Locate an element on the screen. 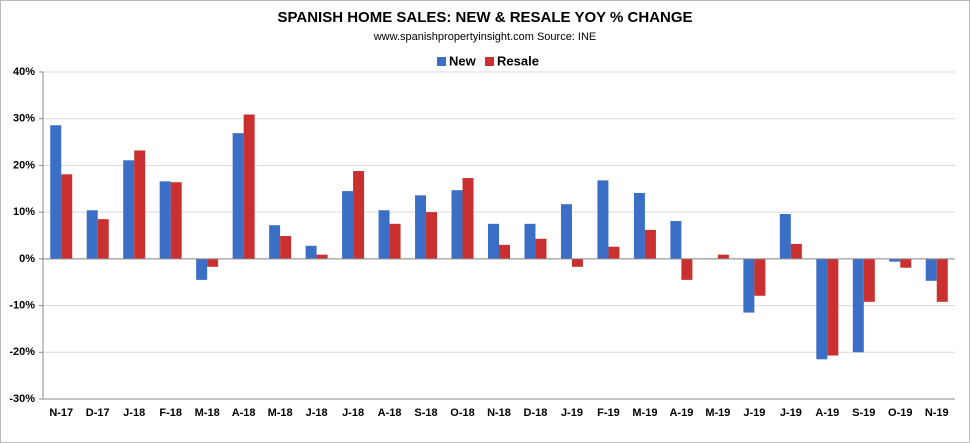  x-tick-label: O-19 is located at coordinates (900, 413).